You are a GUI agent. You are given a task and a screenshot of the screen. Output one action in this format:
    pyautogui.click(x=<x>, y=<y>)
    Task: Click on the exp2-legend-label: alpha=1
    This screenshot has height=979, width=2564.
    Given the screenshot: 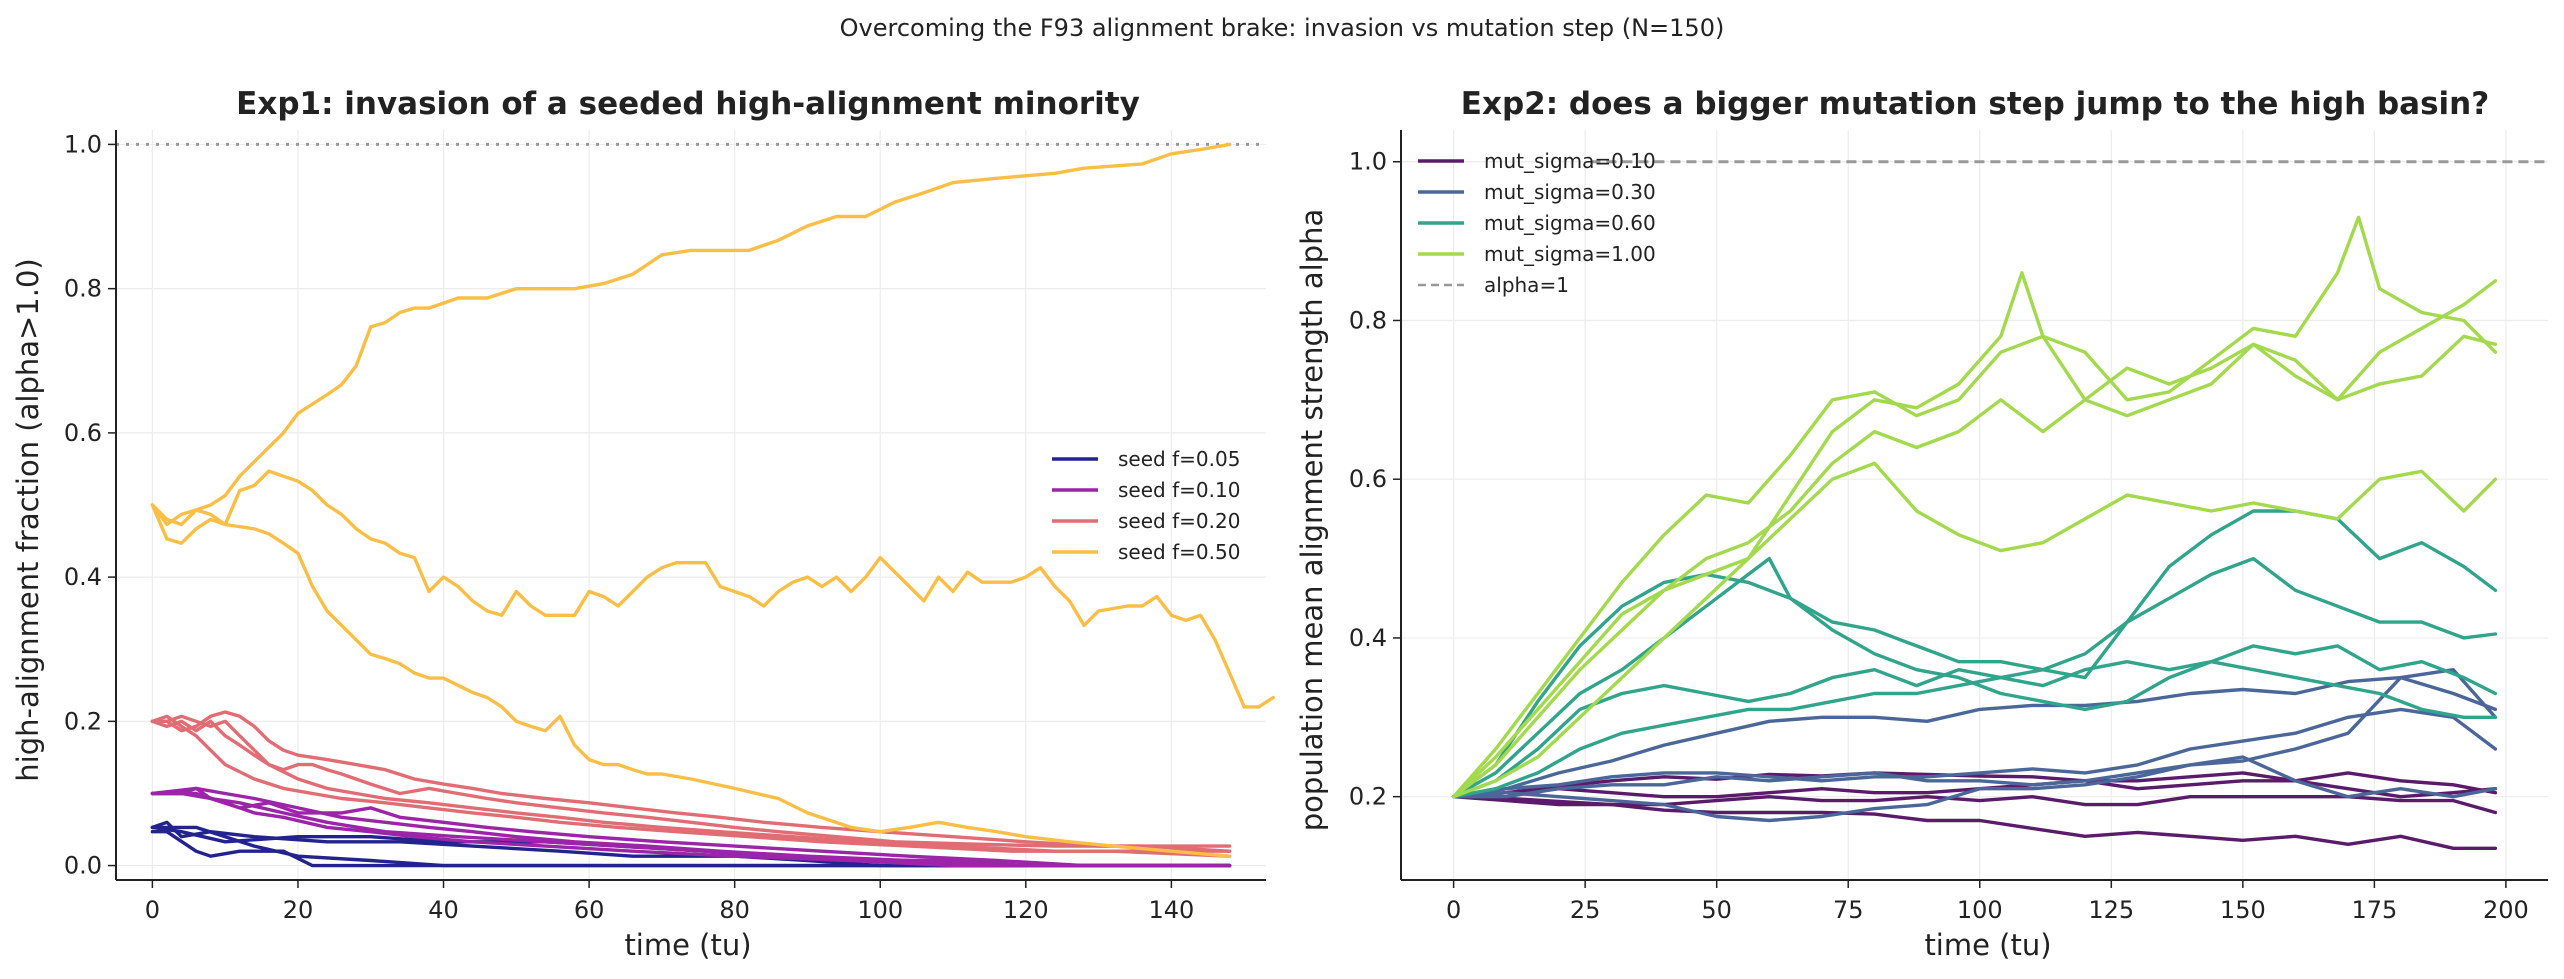 What is the action you would take?
    pyautogui.click(x=1526, y=285)
    